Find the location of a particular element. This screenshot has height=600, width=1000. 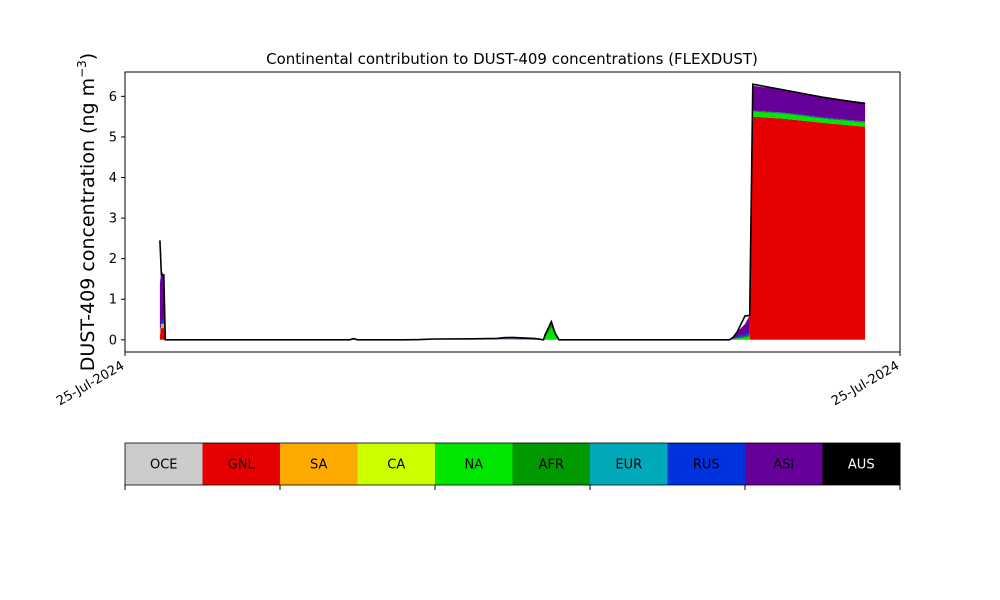

y-tick-label: 1 is located at coordinates (113, 300).